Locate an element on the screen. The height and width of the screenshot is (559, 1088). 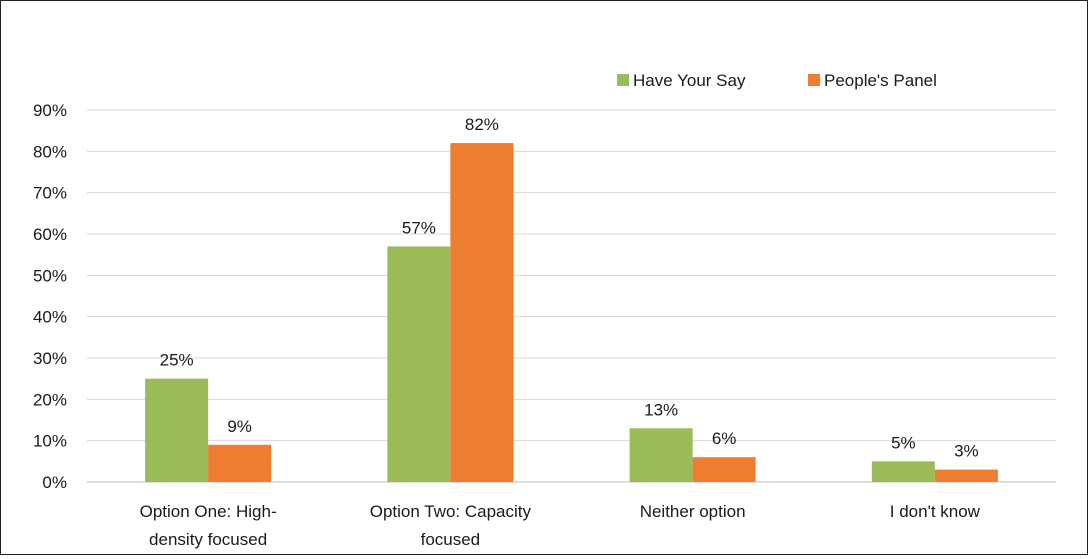
data-label: 13% is located at coordinates (661, 409).